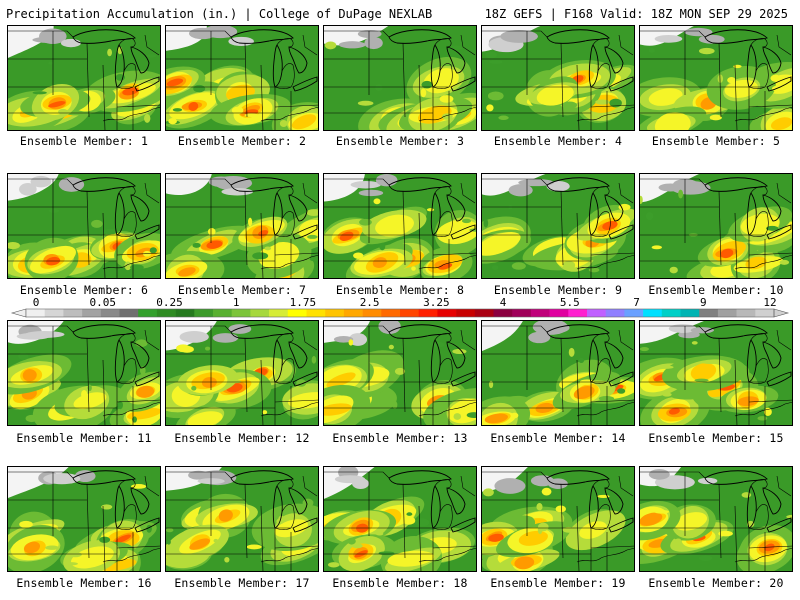  Describe the element at coordinates (84, 583) in the screenshot. I see `ensemble-member-label: Ensemble Member: 16` at that location.